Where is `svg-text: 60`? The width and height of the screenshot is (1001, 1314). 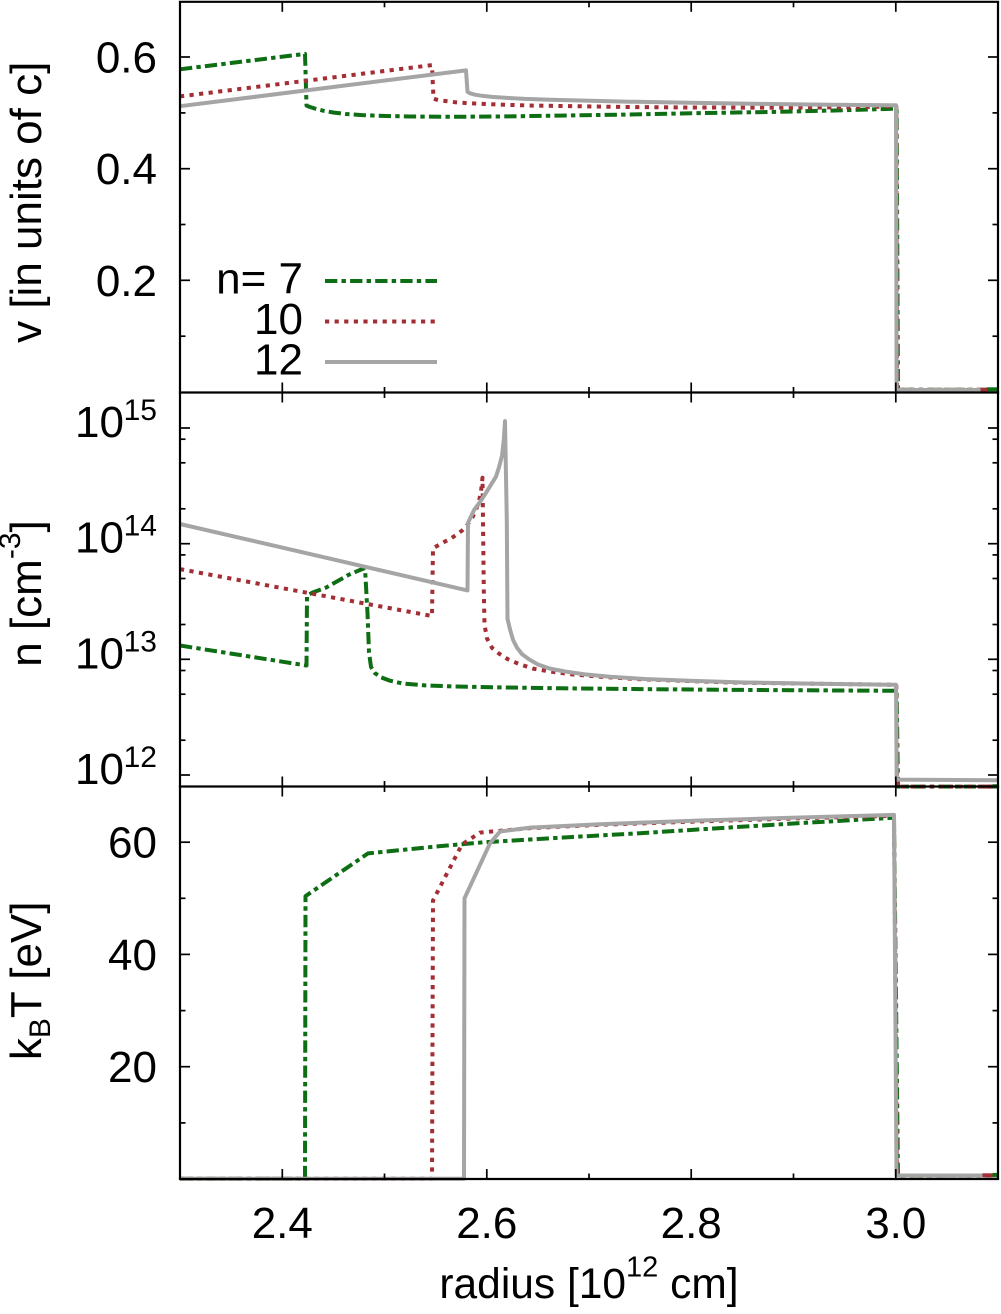 svg-text: 60 is located at coordinates (132, 843).